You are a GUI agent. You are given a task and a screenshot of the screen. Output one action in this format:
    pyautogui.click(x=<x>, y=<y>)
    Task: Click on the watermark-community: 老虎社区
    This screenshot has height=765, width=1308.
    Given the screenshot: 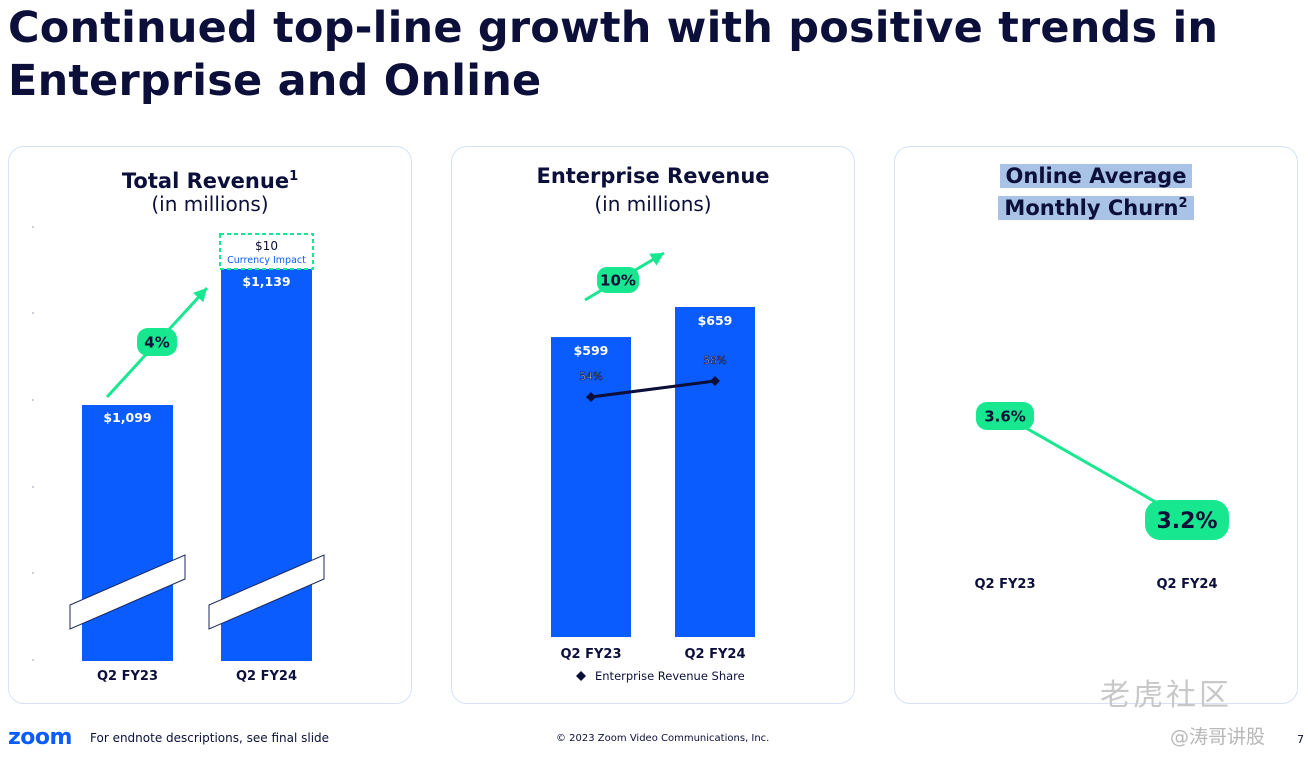 What is the action you would take?
    pyautogui.click(x=1166, y=695)
    